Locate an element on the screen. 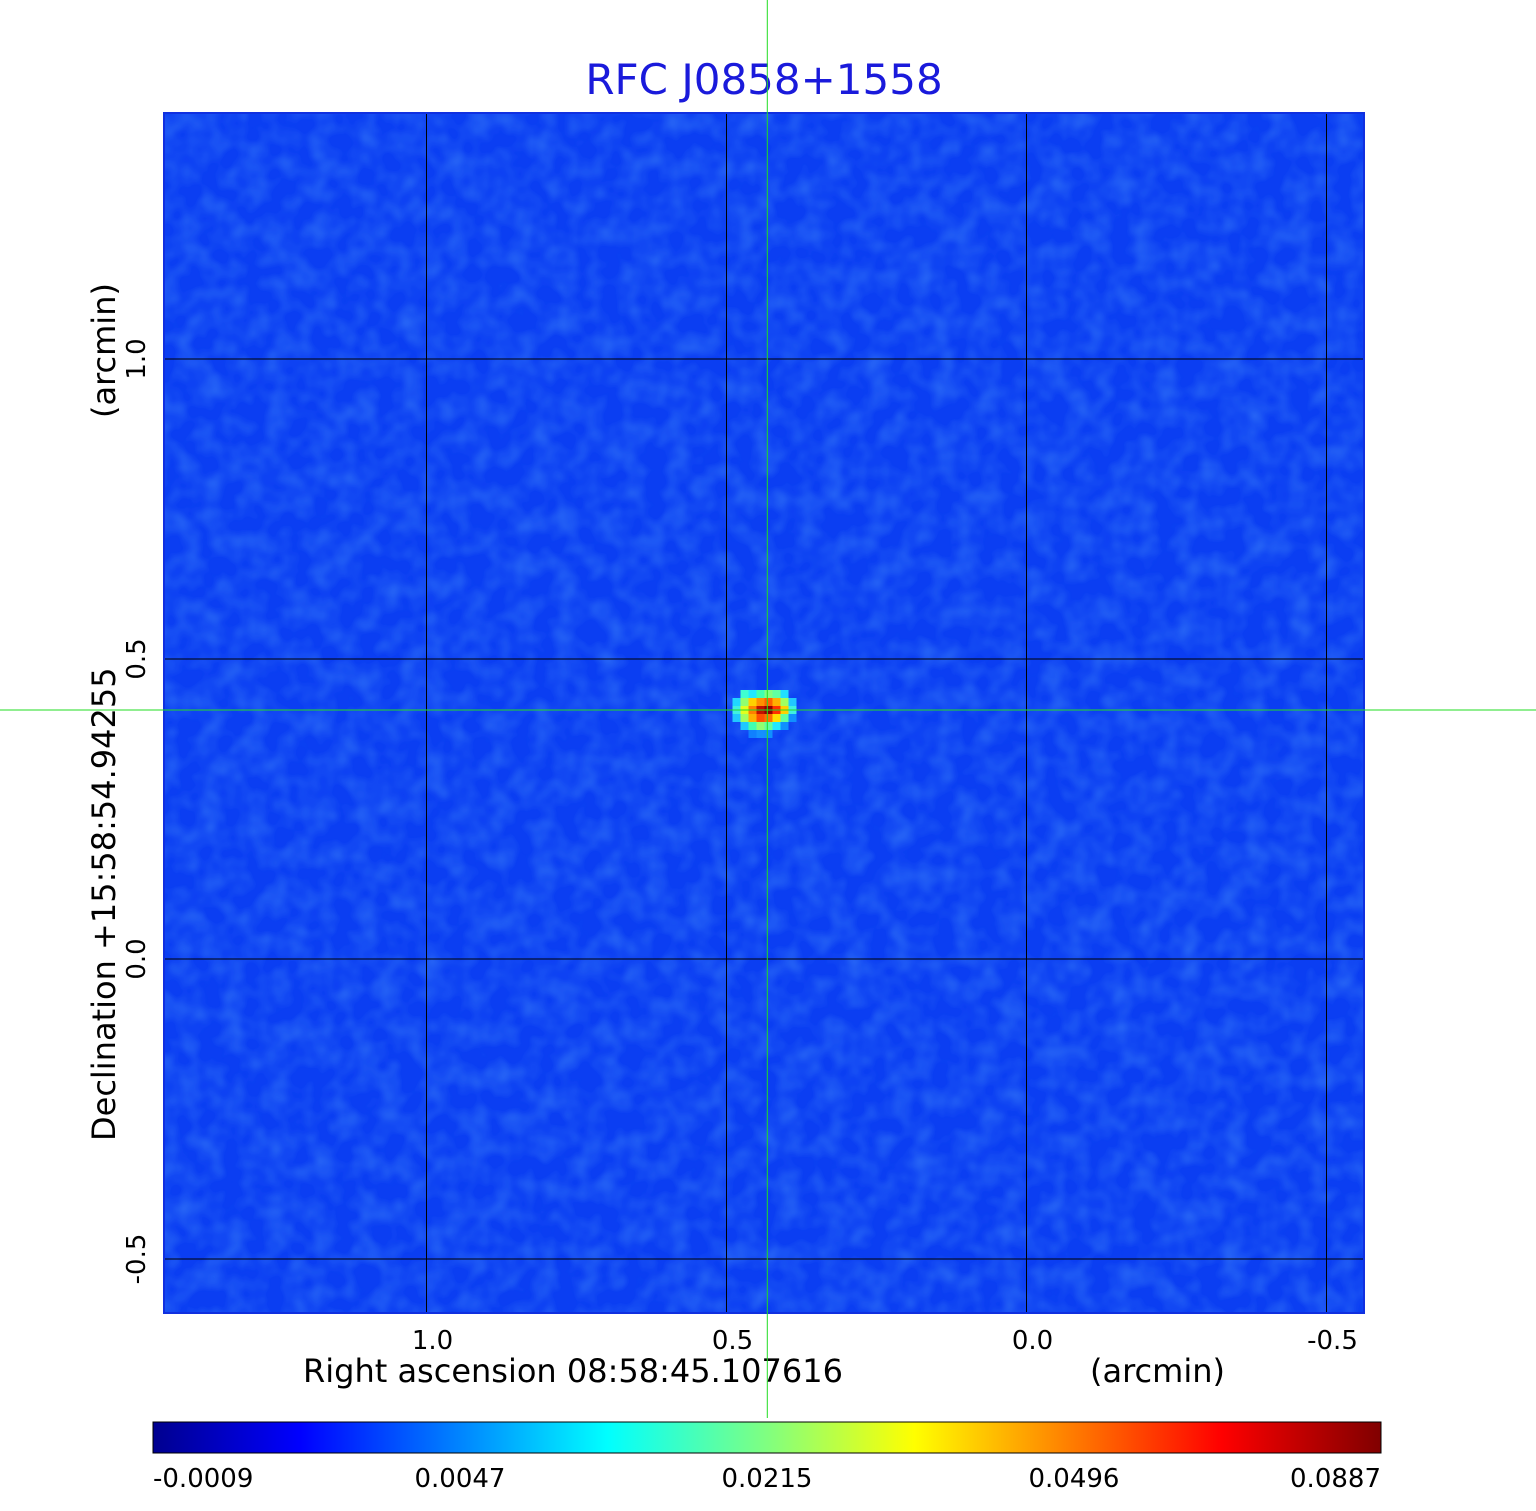 This screenshot has width=1536, height=1511. colorbar-tick-label: -0.0009 is located at coordinates (203, 1479).